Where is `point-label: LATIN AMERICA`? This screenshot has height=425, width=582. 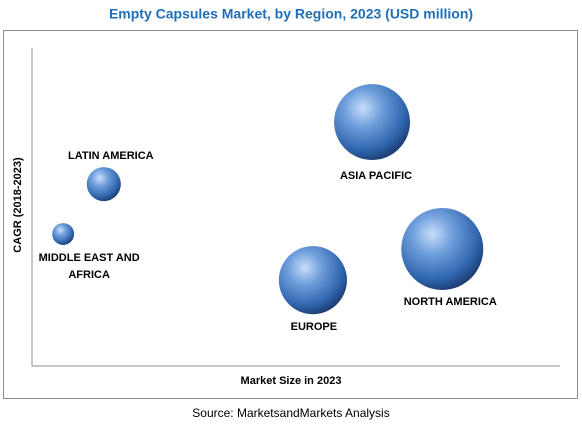
point-label: LATIN AMERICA is located at coordinates (111, 156).